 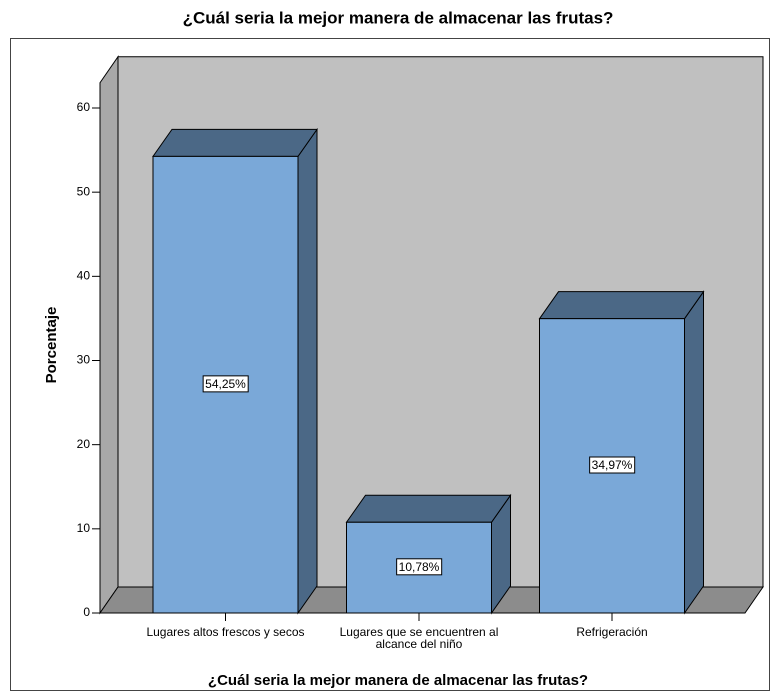 I want to click on value-label: 54,25%, so click(x=225, y=384).